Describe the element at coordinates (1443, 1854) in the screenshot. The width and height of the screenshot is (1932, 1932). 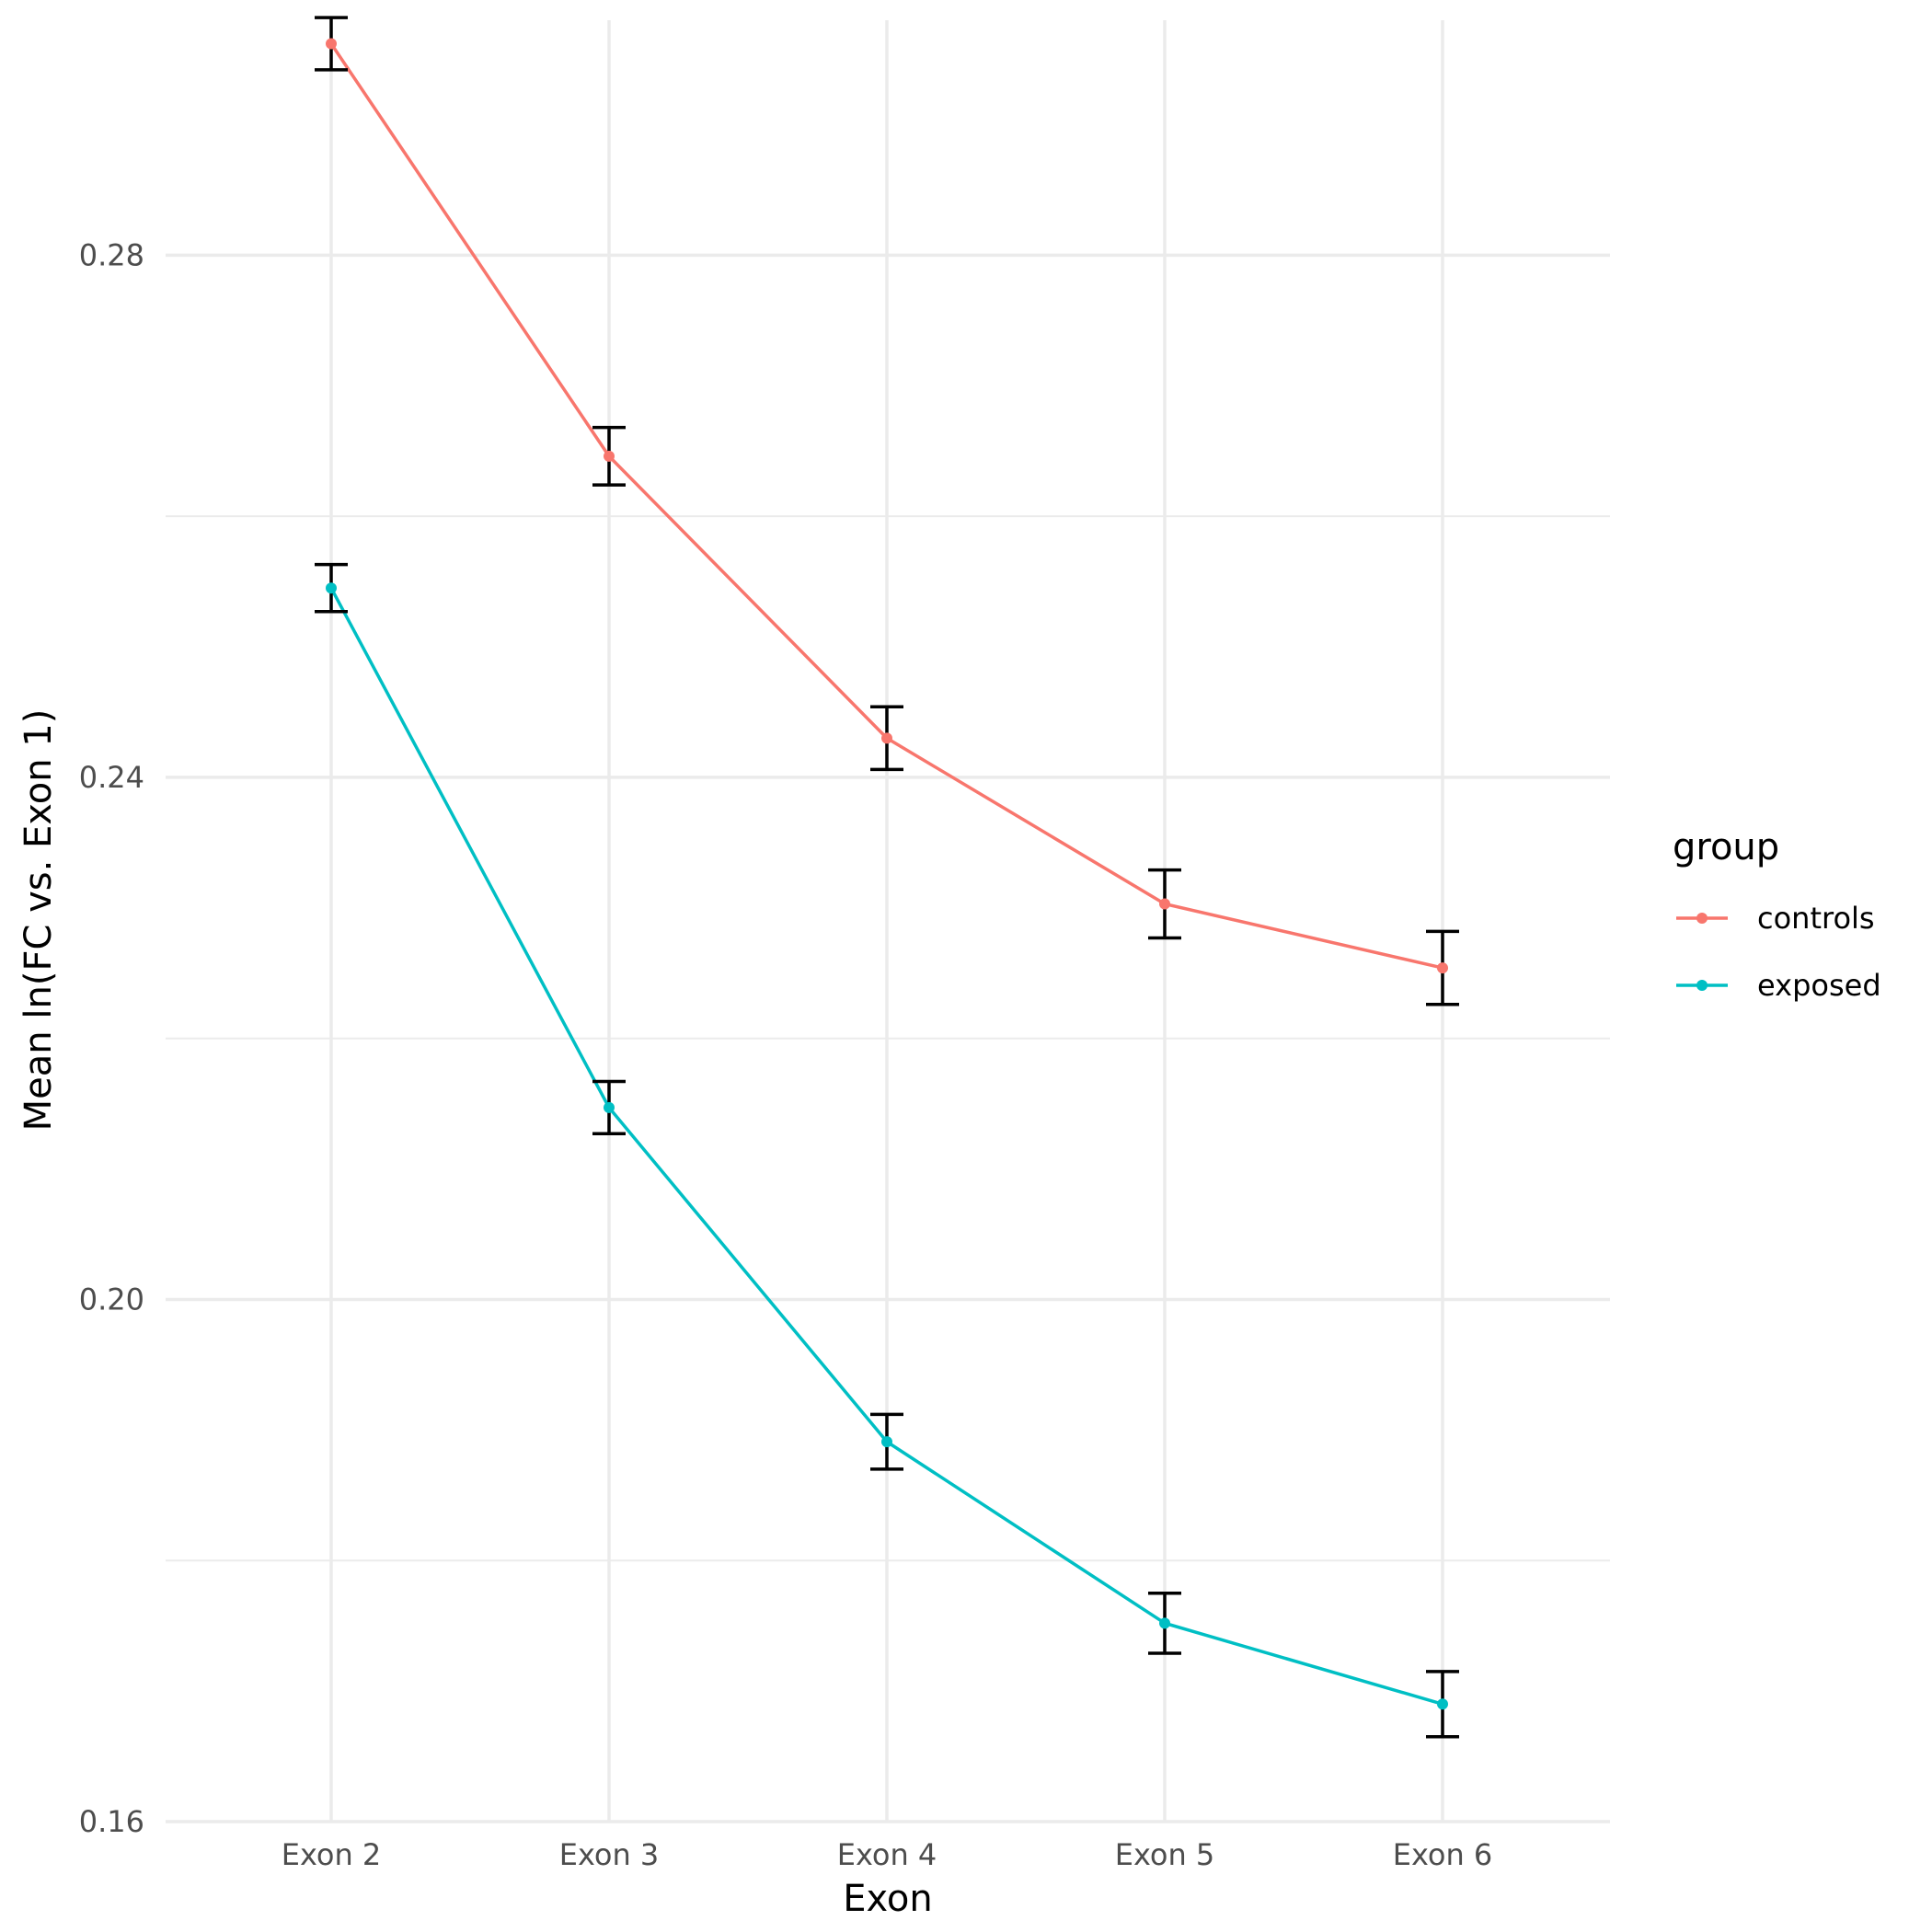
I see `x-tick-label: Exon 6` at that location.